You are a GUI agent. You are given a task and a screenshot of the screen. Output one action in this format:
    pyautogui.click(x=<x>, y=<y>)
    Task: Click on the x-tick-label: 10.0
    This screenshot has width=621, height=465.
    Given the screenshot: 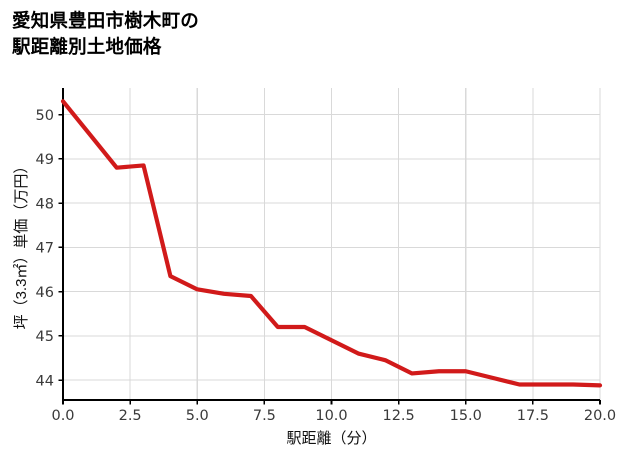 What is the action you would take?
    pyautogui.click(x=331, y=416)
    